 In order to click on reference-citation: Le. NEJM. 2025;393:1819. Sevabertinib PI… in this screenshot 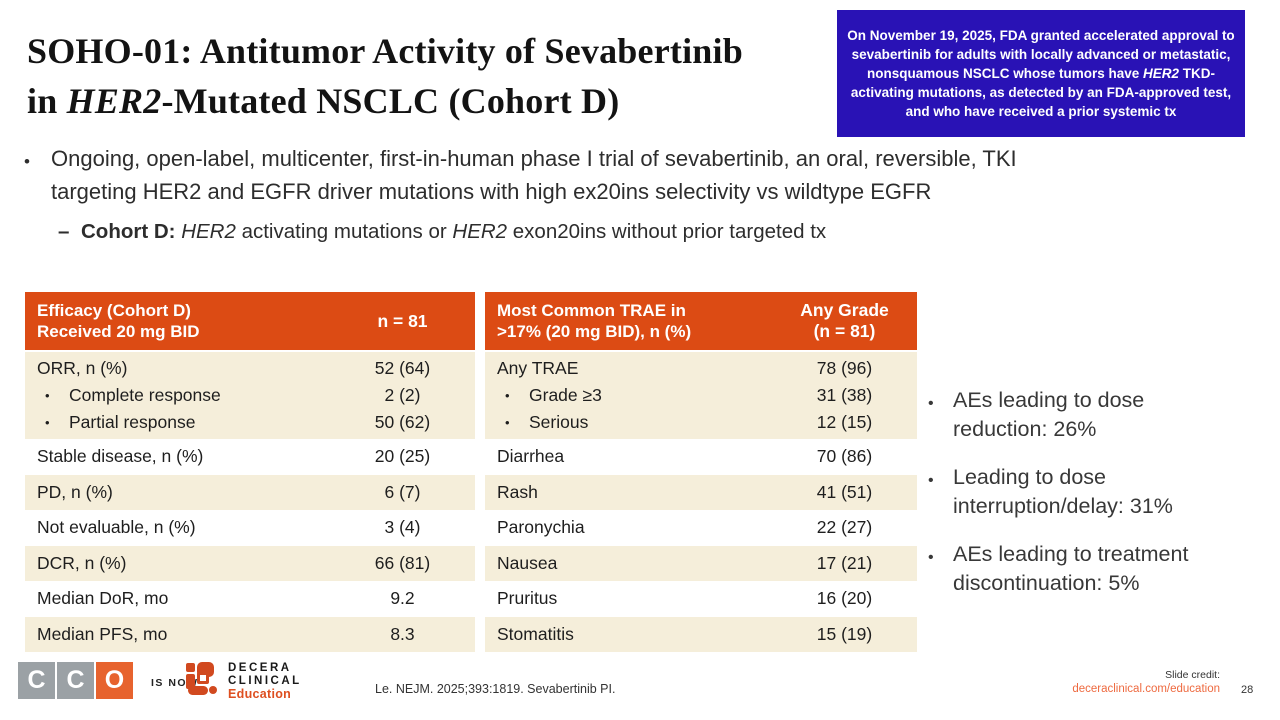, I will do `click(495, 689)`.